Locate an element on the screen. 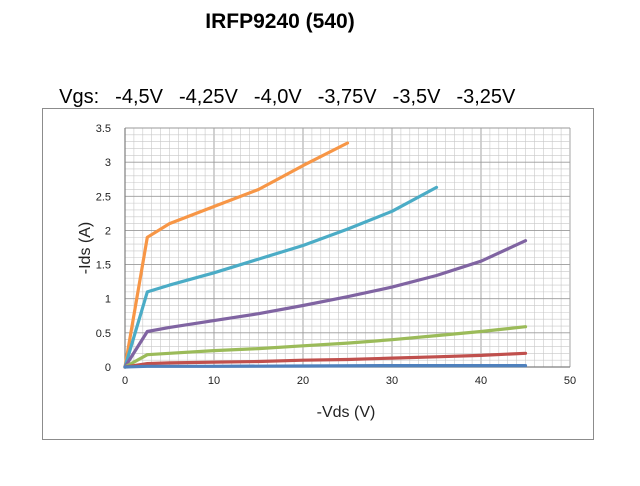 The image size is (640, 486). chart-title: IRFP9240 (540) is located at coordinates (280, 21).